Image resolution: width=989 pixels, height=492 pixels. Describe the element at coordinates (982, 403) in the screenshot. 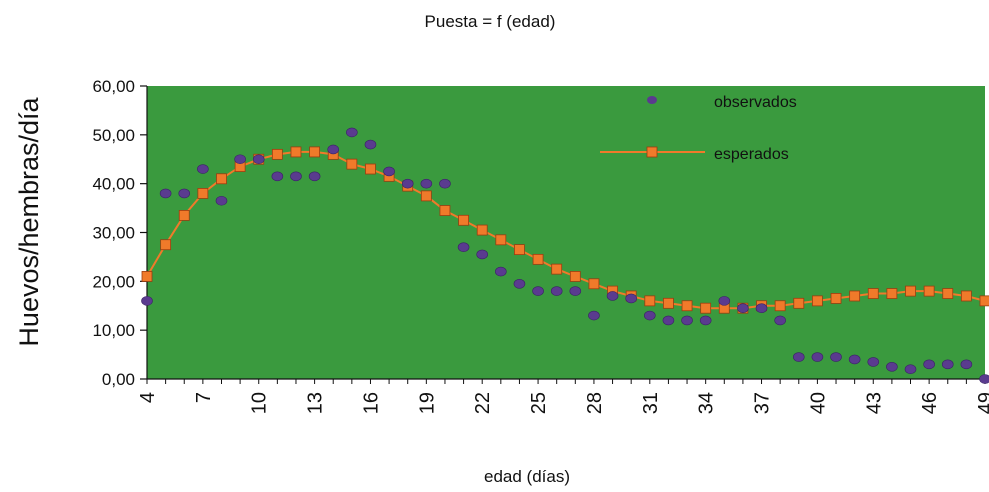

I see `x-tick-label: 49` at that location.